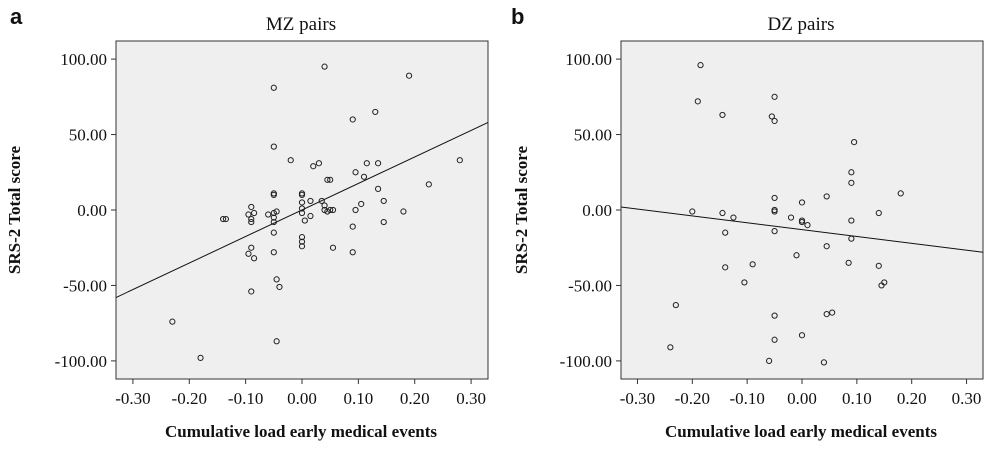  I want to click on x-tick-label: -0.10, so click(245, 398).